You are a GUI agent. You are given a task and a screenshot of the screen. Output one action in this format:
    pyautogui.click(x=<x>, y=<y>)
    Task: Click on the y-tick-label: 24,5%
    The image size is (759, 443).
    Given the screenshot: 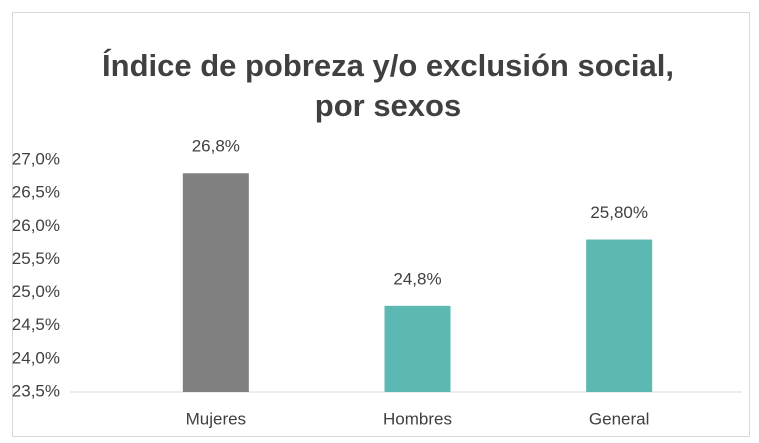 What is the action you would take?
    pyautogui.click(x=36, y=324)
    